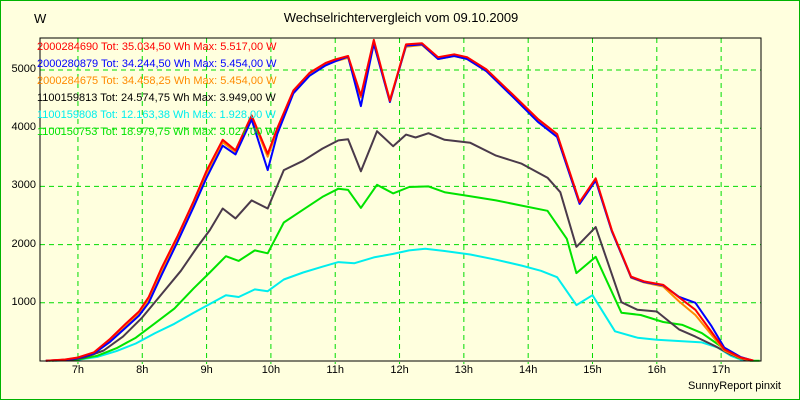  Describe the element at coordinates (335, 370) in the screenshot. I see `x-tick-label: 11h` at that location.